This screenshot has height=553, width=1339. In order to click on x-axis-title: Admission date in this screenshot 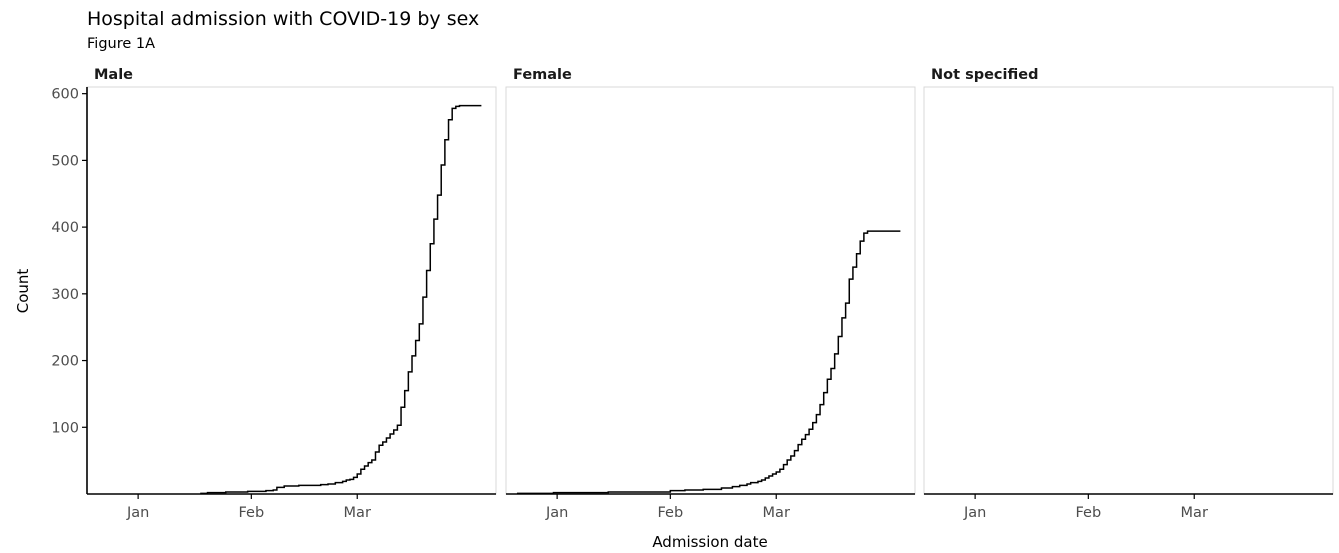, I will do `click(709, 542)`.